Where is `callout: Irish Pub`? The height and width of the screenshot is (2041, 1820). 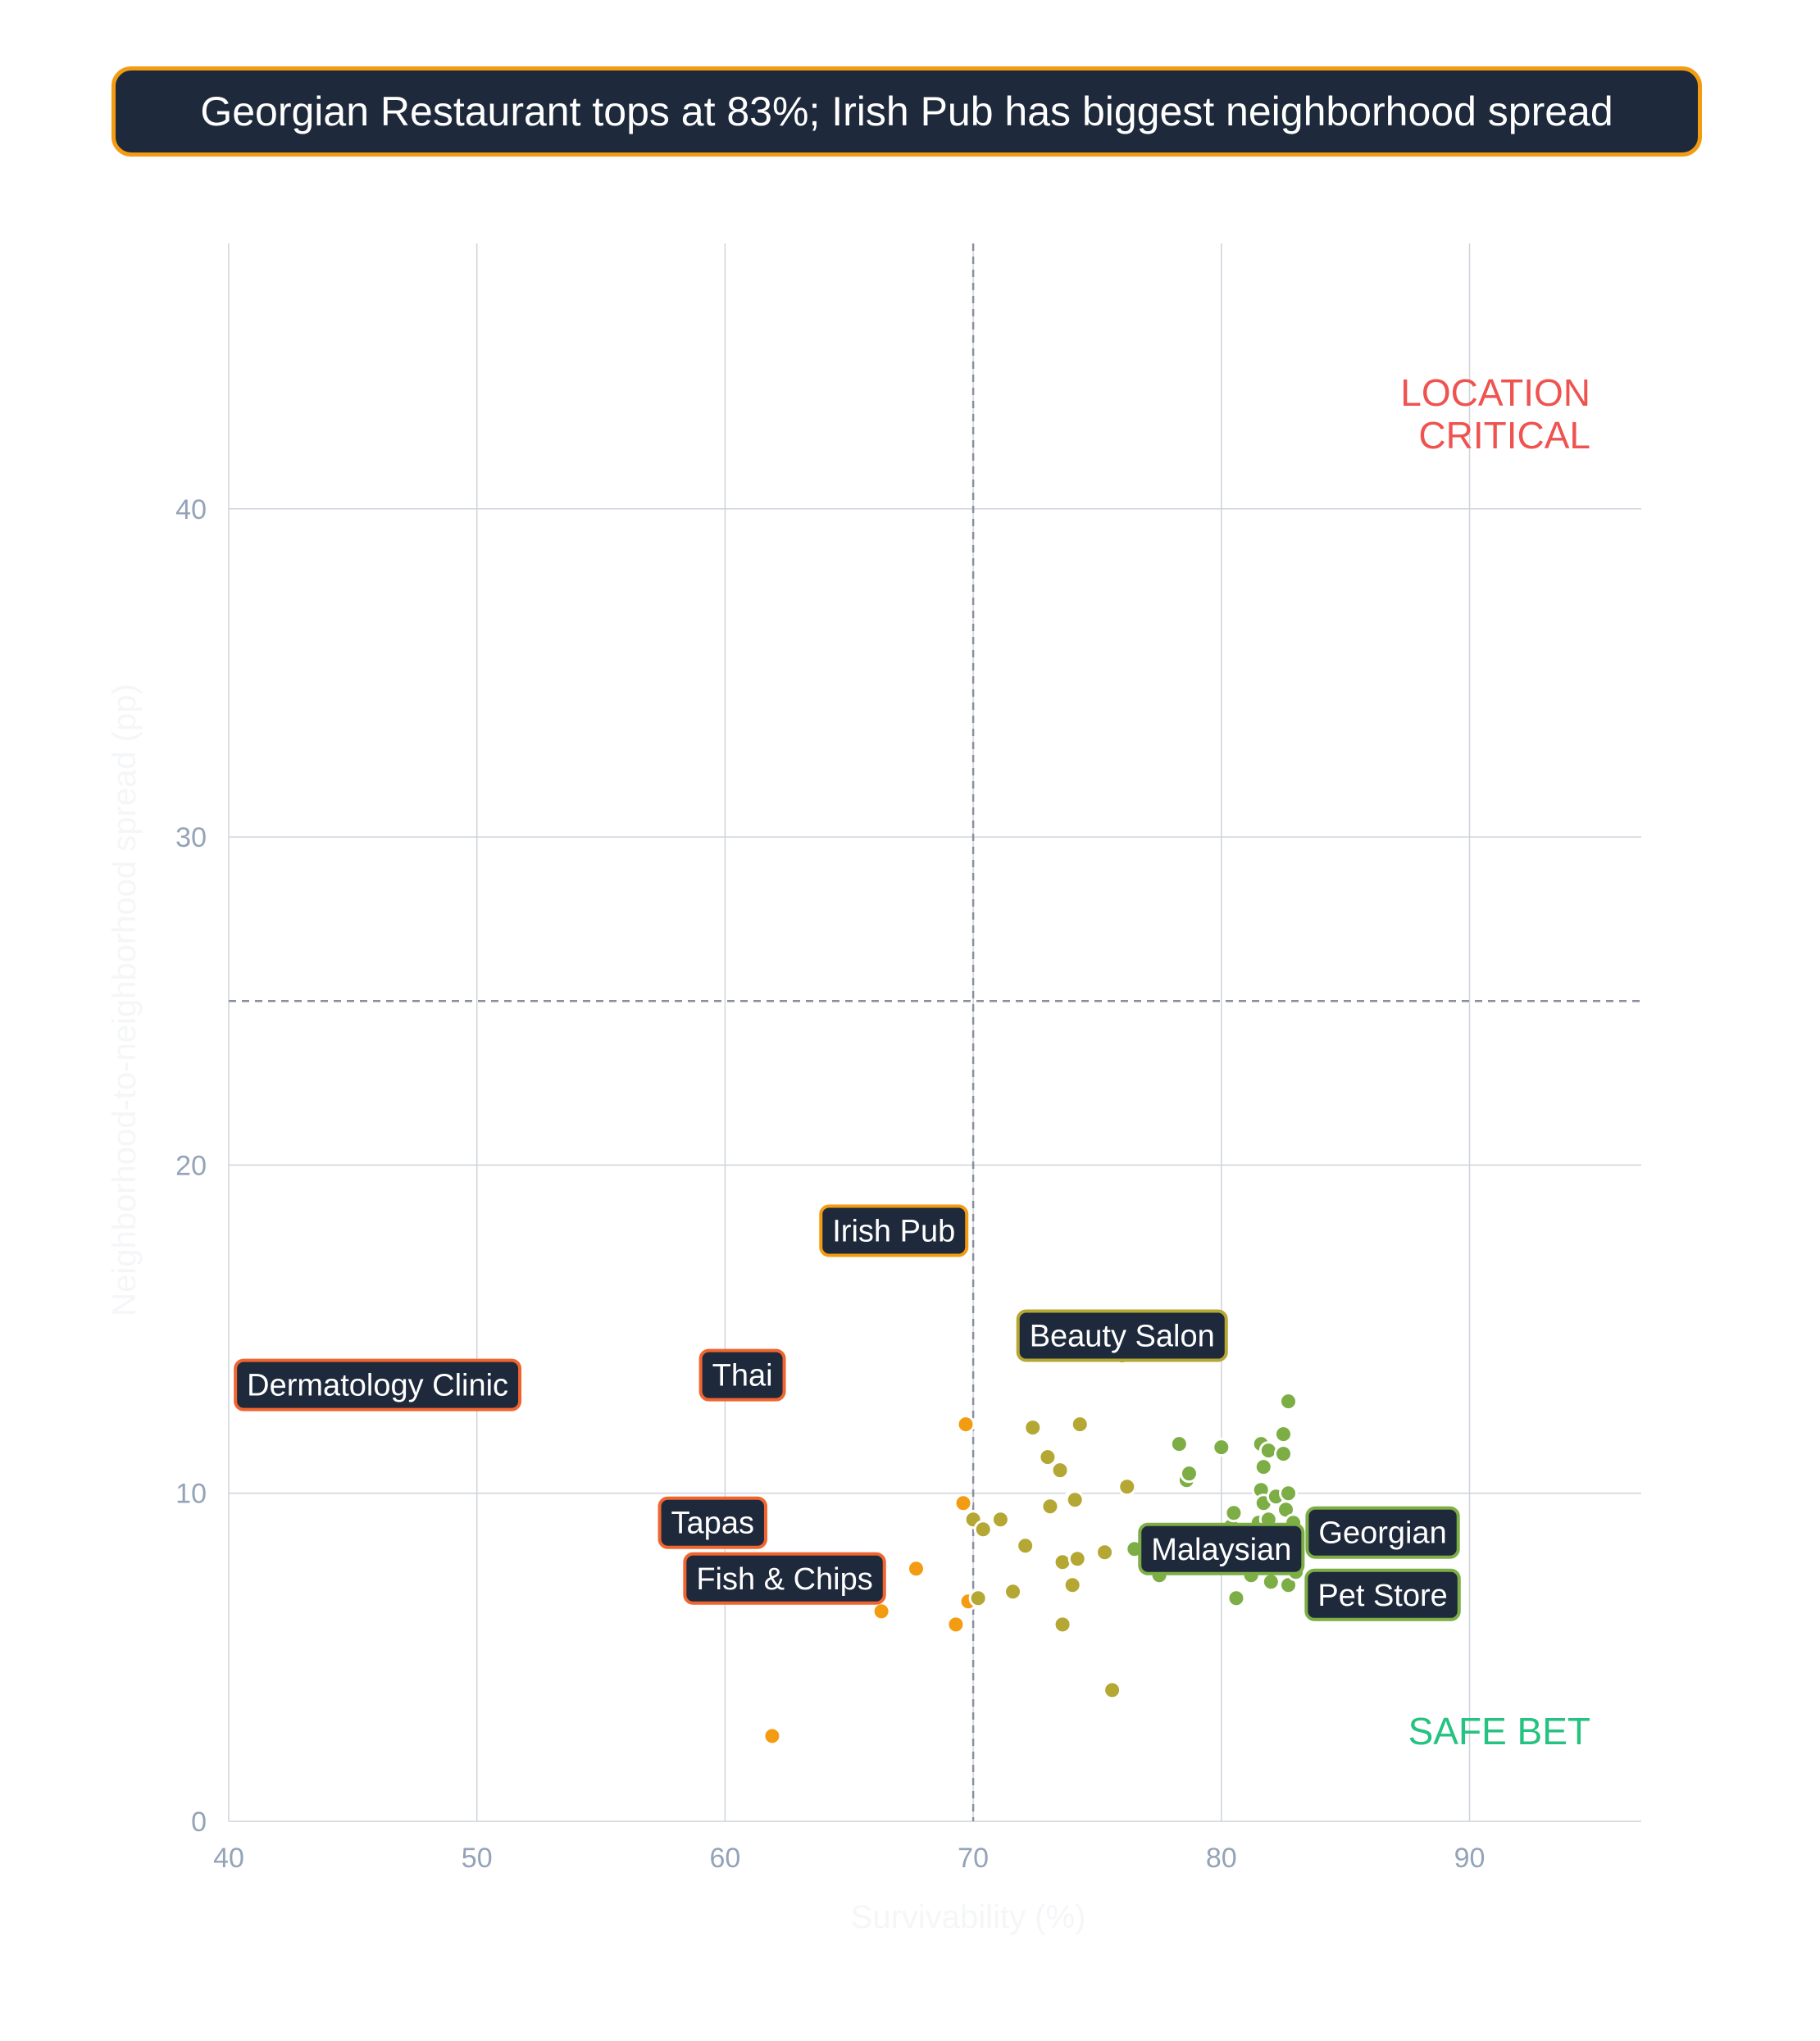 callout: Irish Pub is located at coordinates (894, 1230).